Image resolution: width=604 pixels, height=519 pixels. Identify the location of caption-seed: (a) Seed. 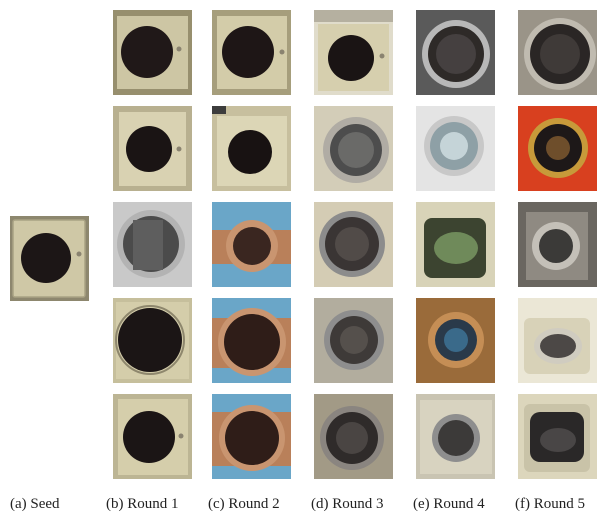
(35, 504).